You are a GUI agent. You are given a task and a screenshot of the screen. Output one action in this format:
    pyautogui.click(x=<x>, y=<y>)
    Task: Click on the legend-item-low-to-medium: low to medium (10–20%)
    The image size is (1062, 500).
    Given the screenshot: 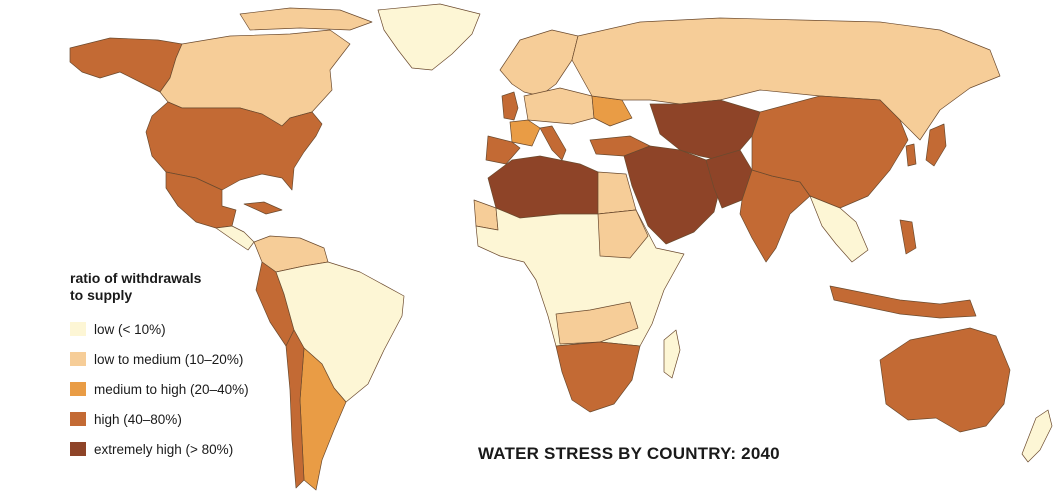 What is the action you would take?
    pyautogui.click(x=200, y=359)
    